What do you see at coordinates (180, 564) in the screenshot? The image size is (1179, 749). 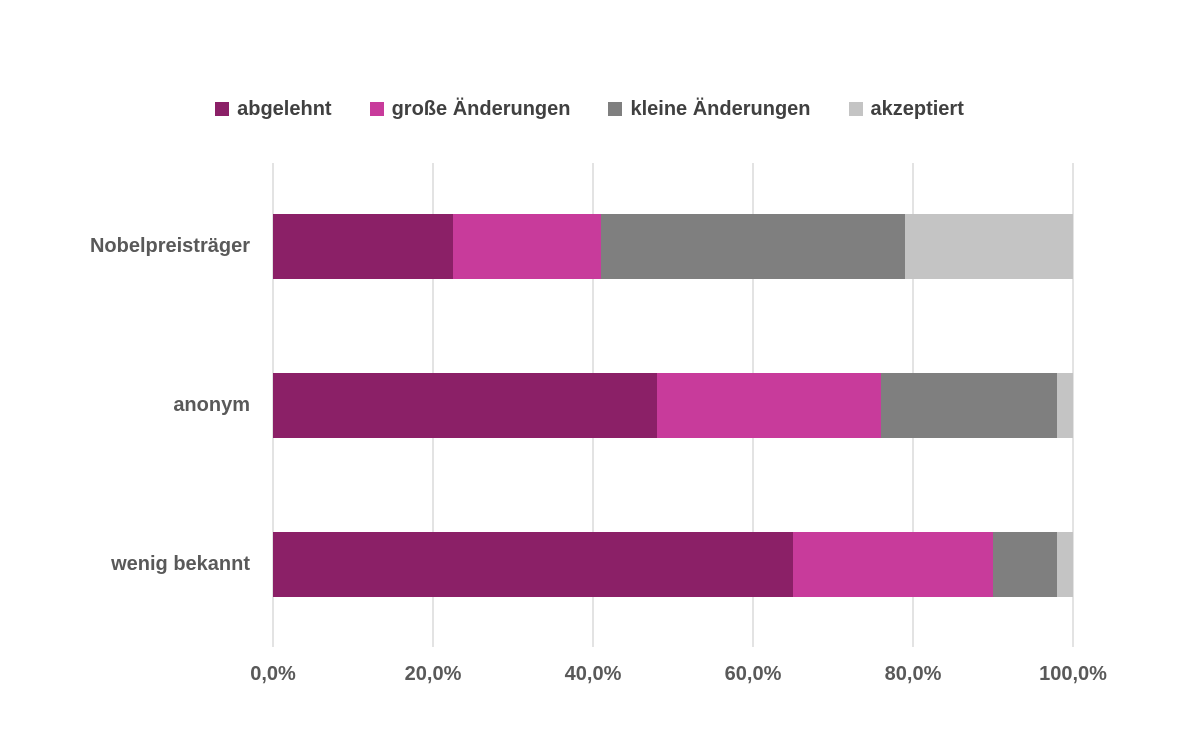 I see `category-label-2: wenig bekannt` at bounding box center [180, 564].